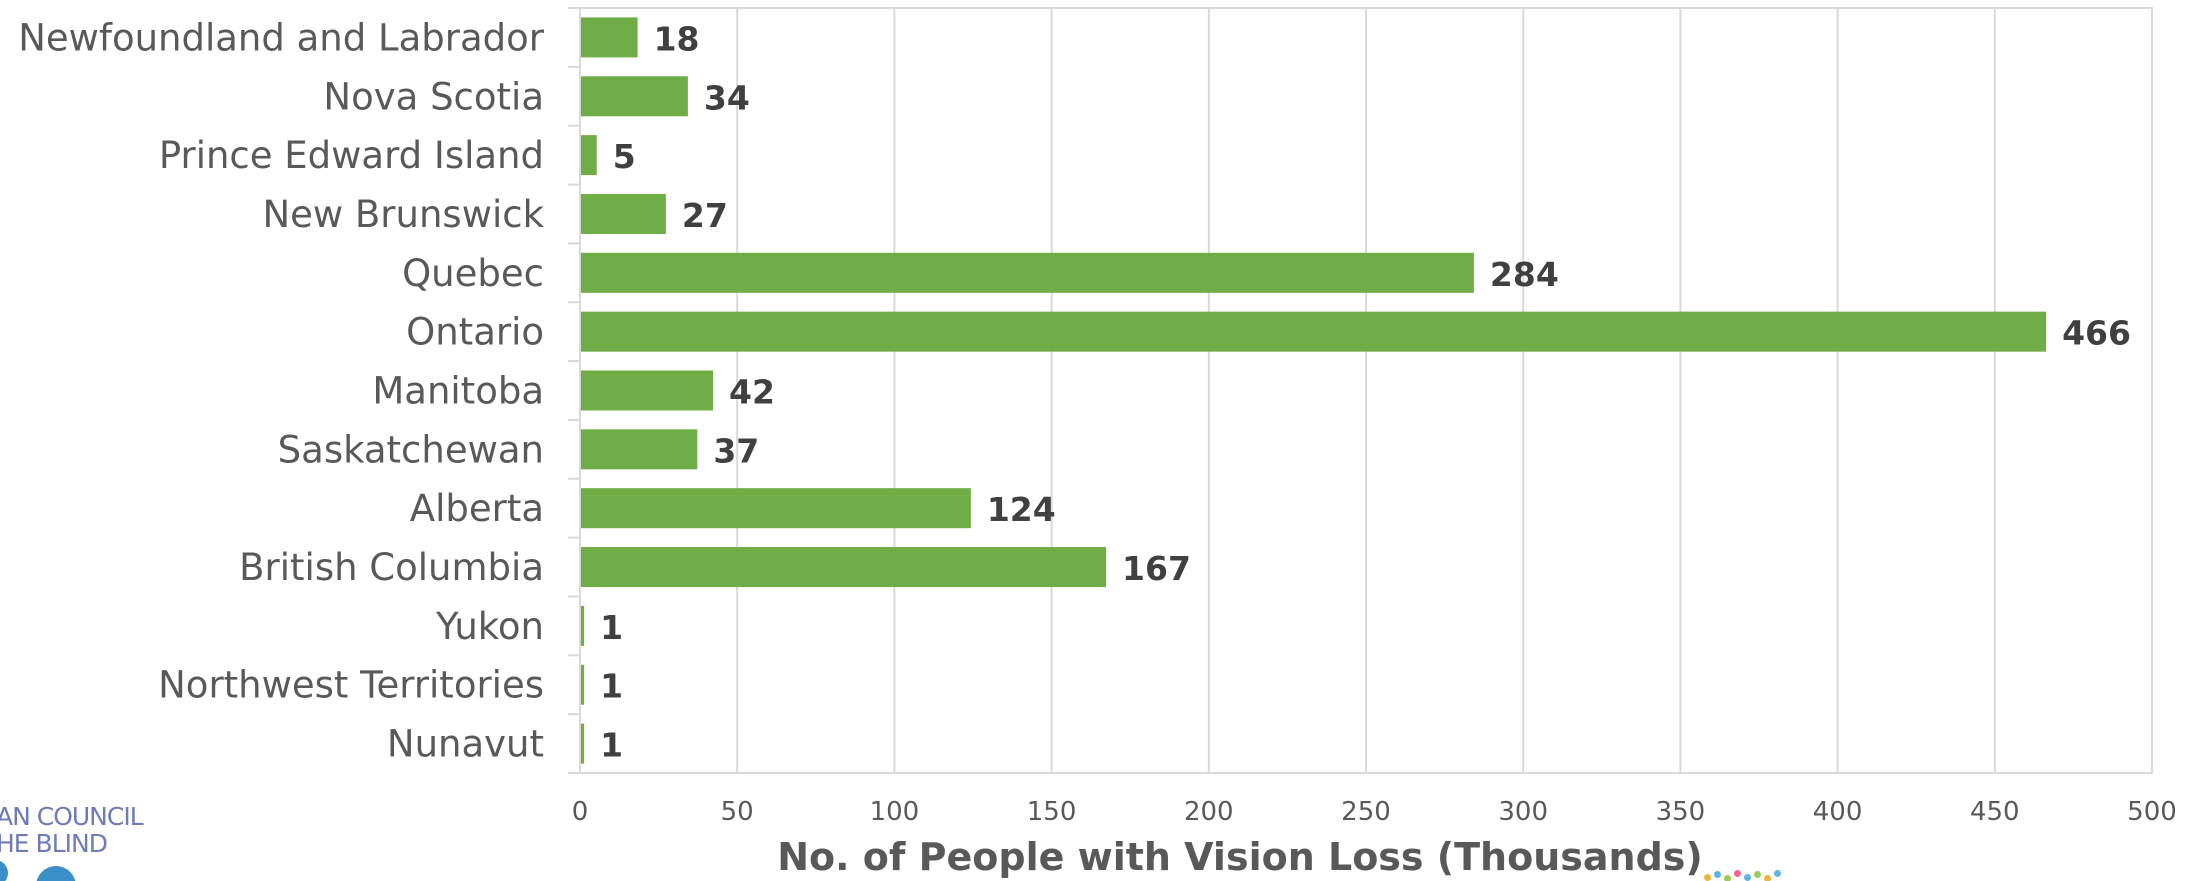 The image size is (2195, 881). What do you see at coordinates (752, 392) in the screenshot?
I see `data-label-manitoba: 42` at bounding box center [752, 392].